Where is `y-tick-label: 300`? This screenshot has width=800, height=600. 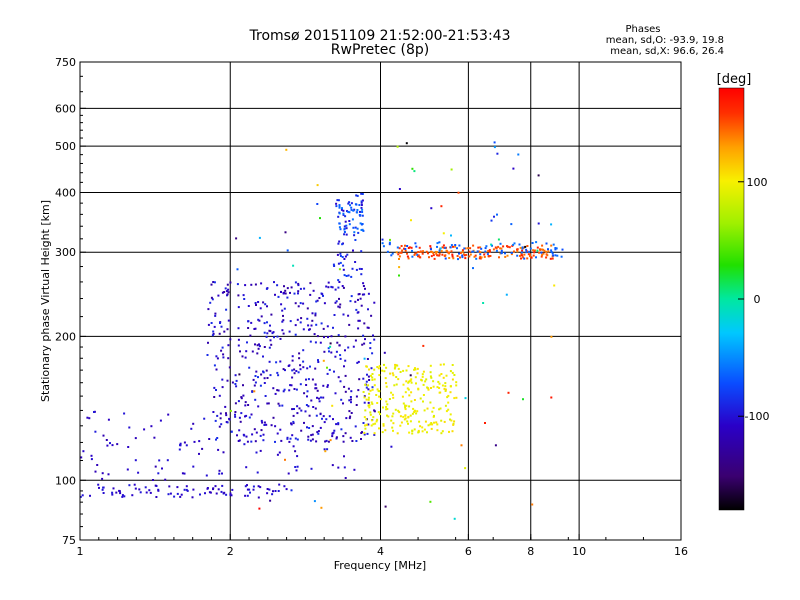 y-tick-label: 300 is located at coordinates (65, 252).